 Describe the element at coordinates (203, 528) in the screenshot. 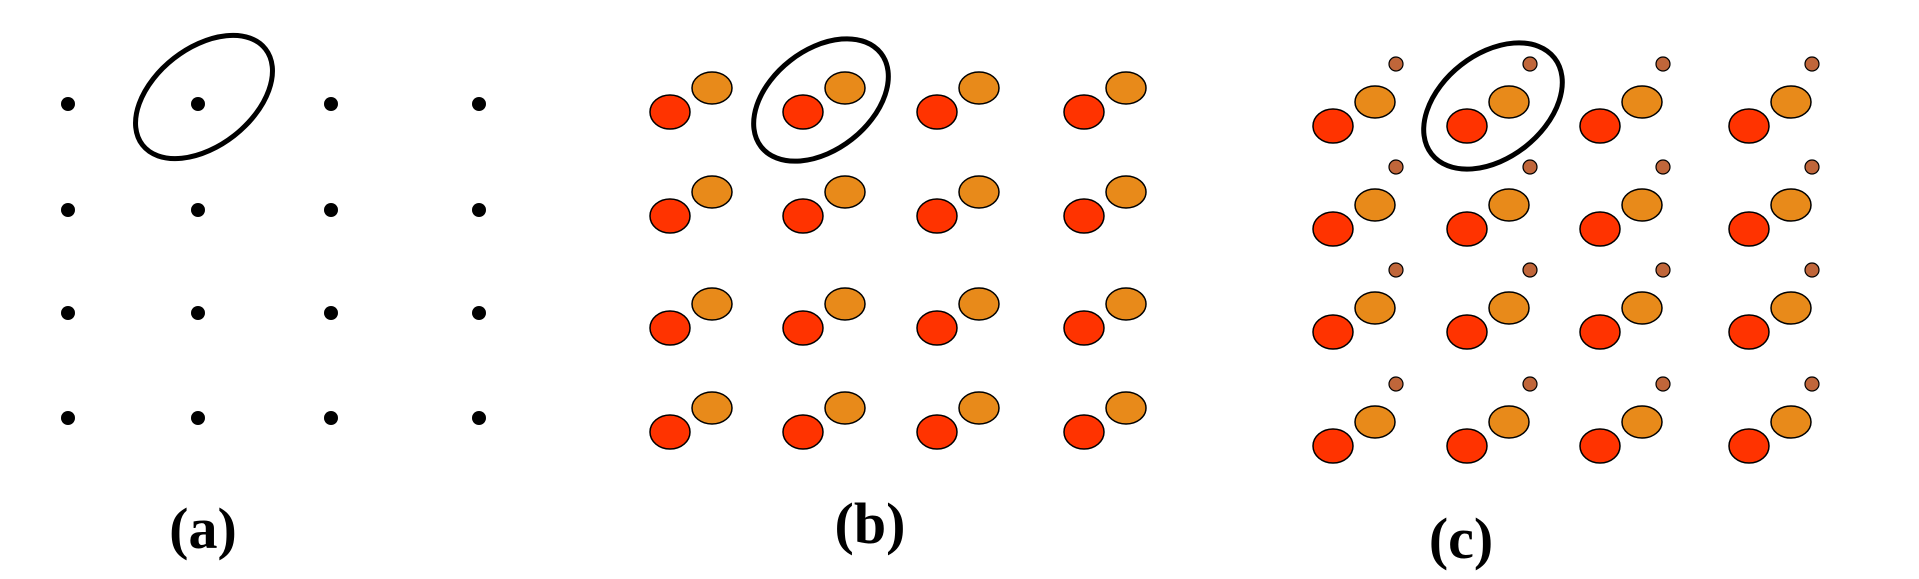

I see `panel-a-label: (a)` at that location.